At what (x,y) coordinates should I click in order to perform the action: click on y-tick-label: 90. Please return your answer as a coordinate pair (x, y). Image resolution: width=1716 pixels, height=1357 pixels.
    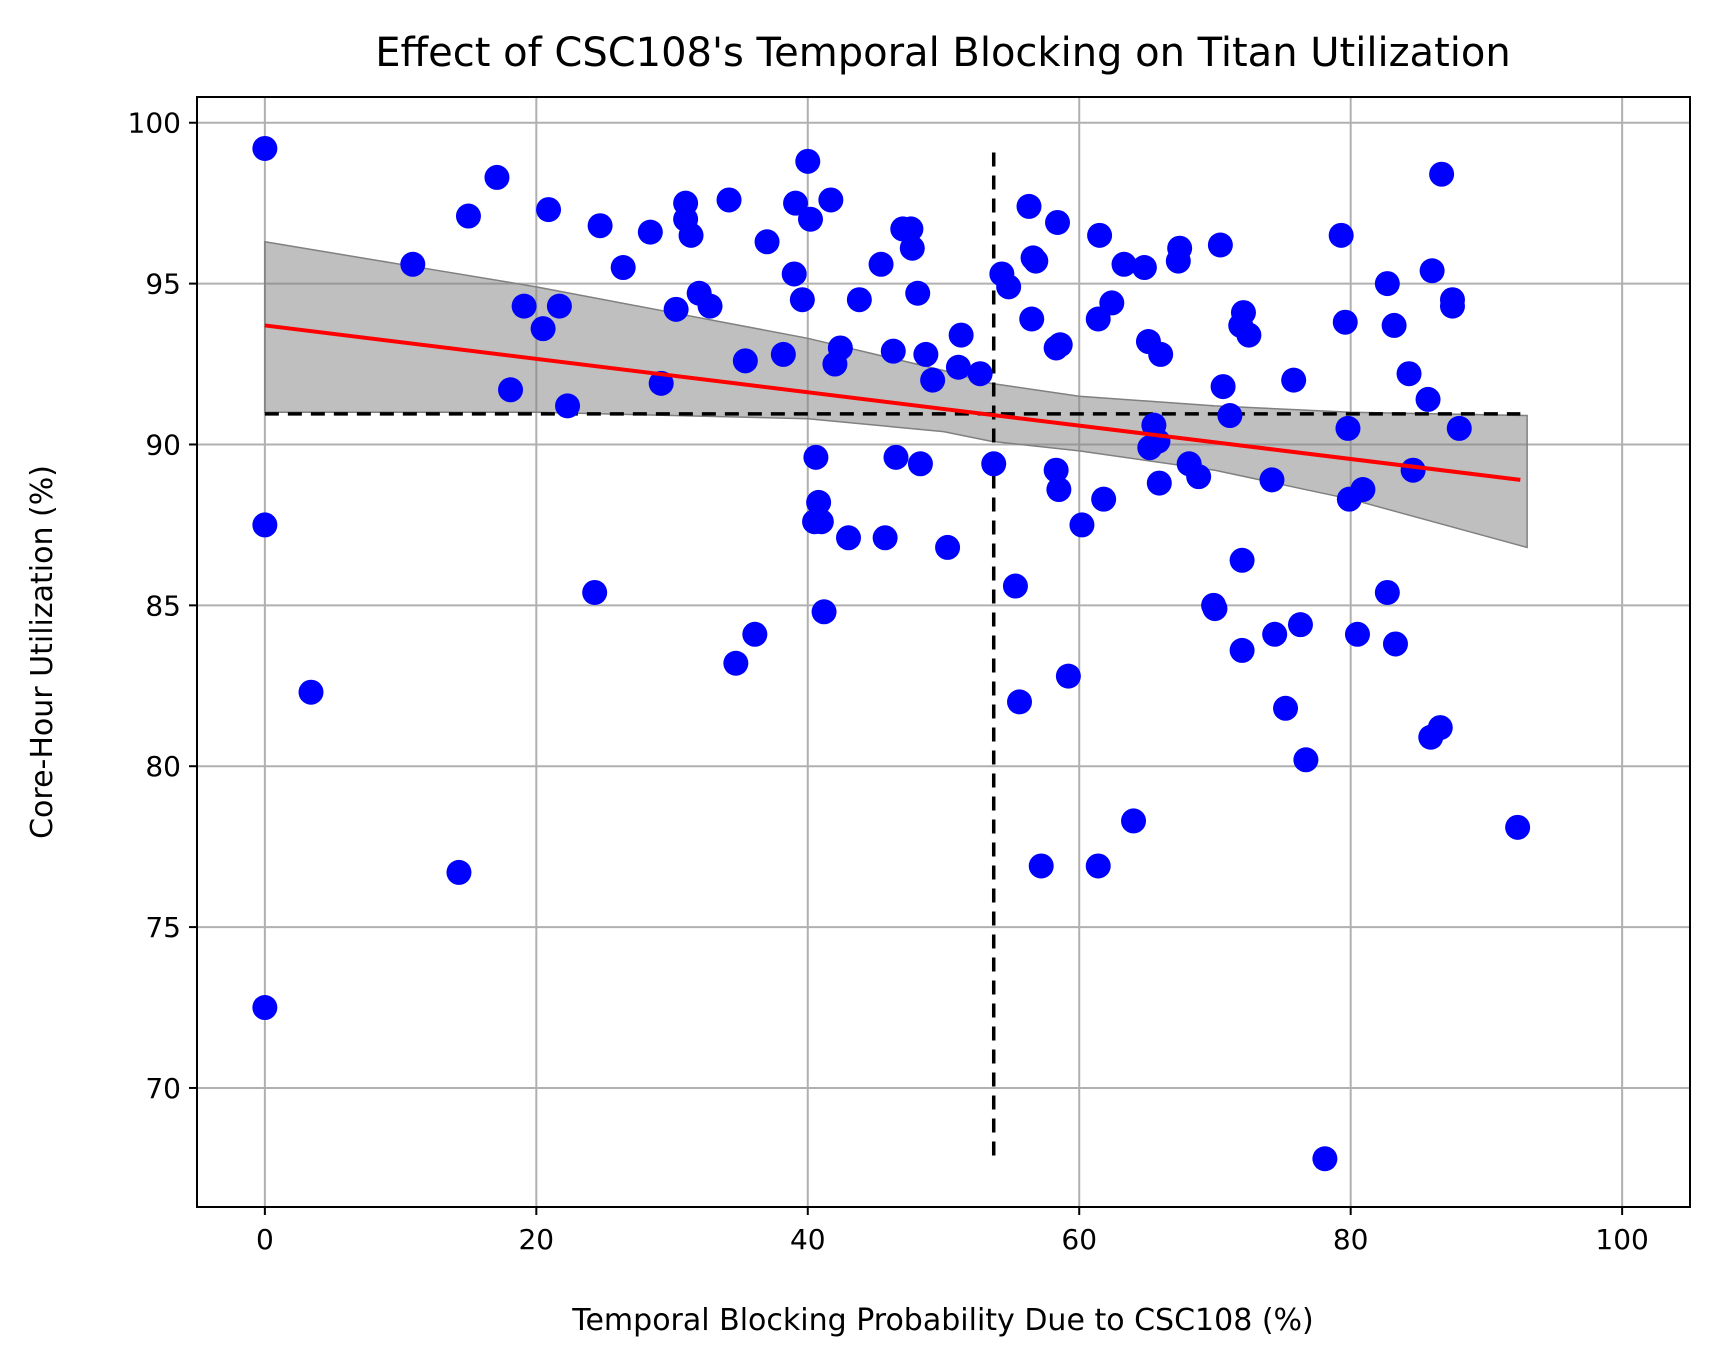
    Looking at the image, I should click on (163, 444).